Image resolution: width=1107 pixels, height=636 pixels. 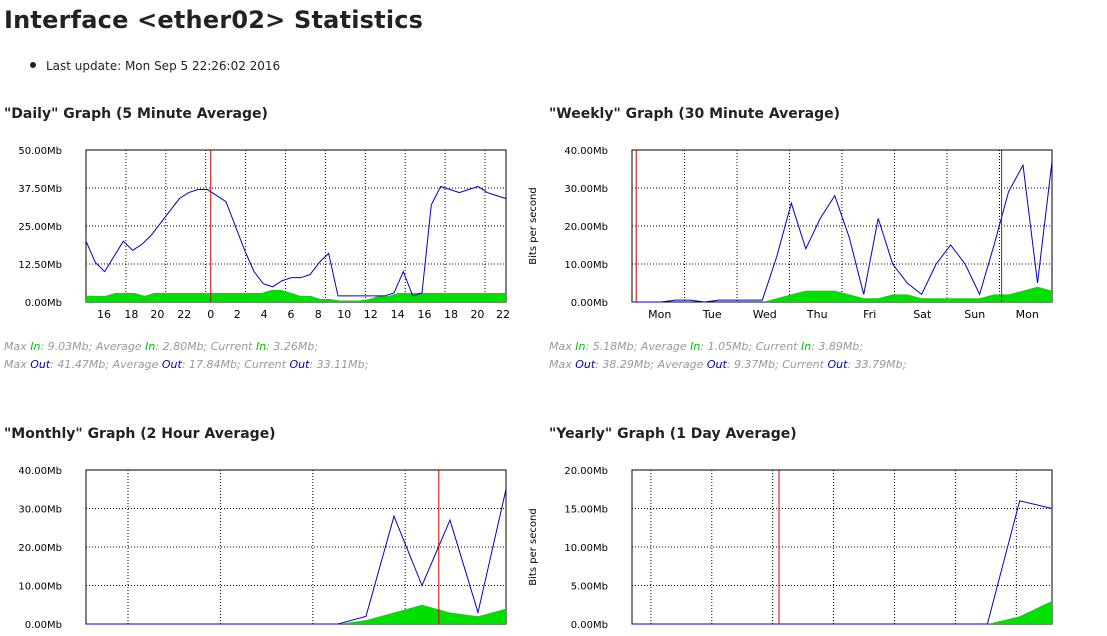 I want to click on x-tick-label: 6, so click(x=290, y=314).